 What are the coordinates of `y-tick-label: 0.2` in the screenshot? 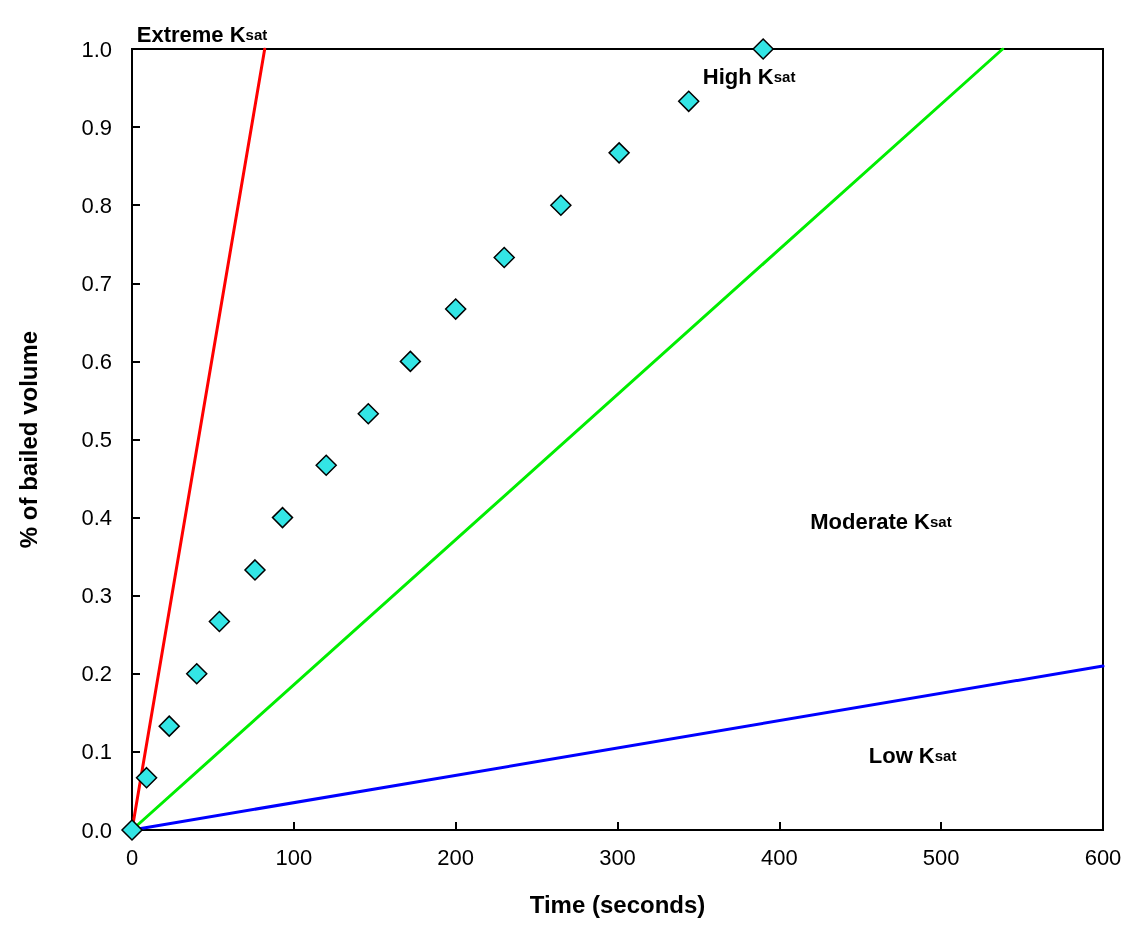 It's located at (96, 674).